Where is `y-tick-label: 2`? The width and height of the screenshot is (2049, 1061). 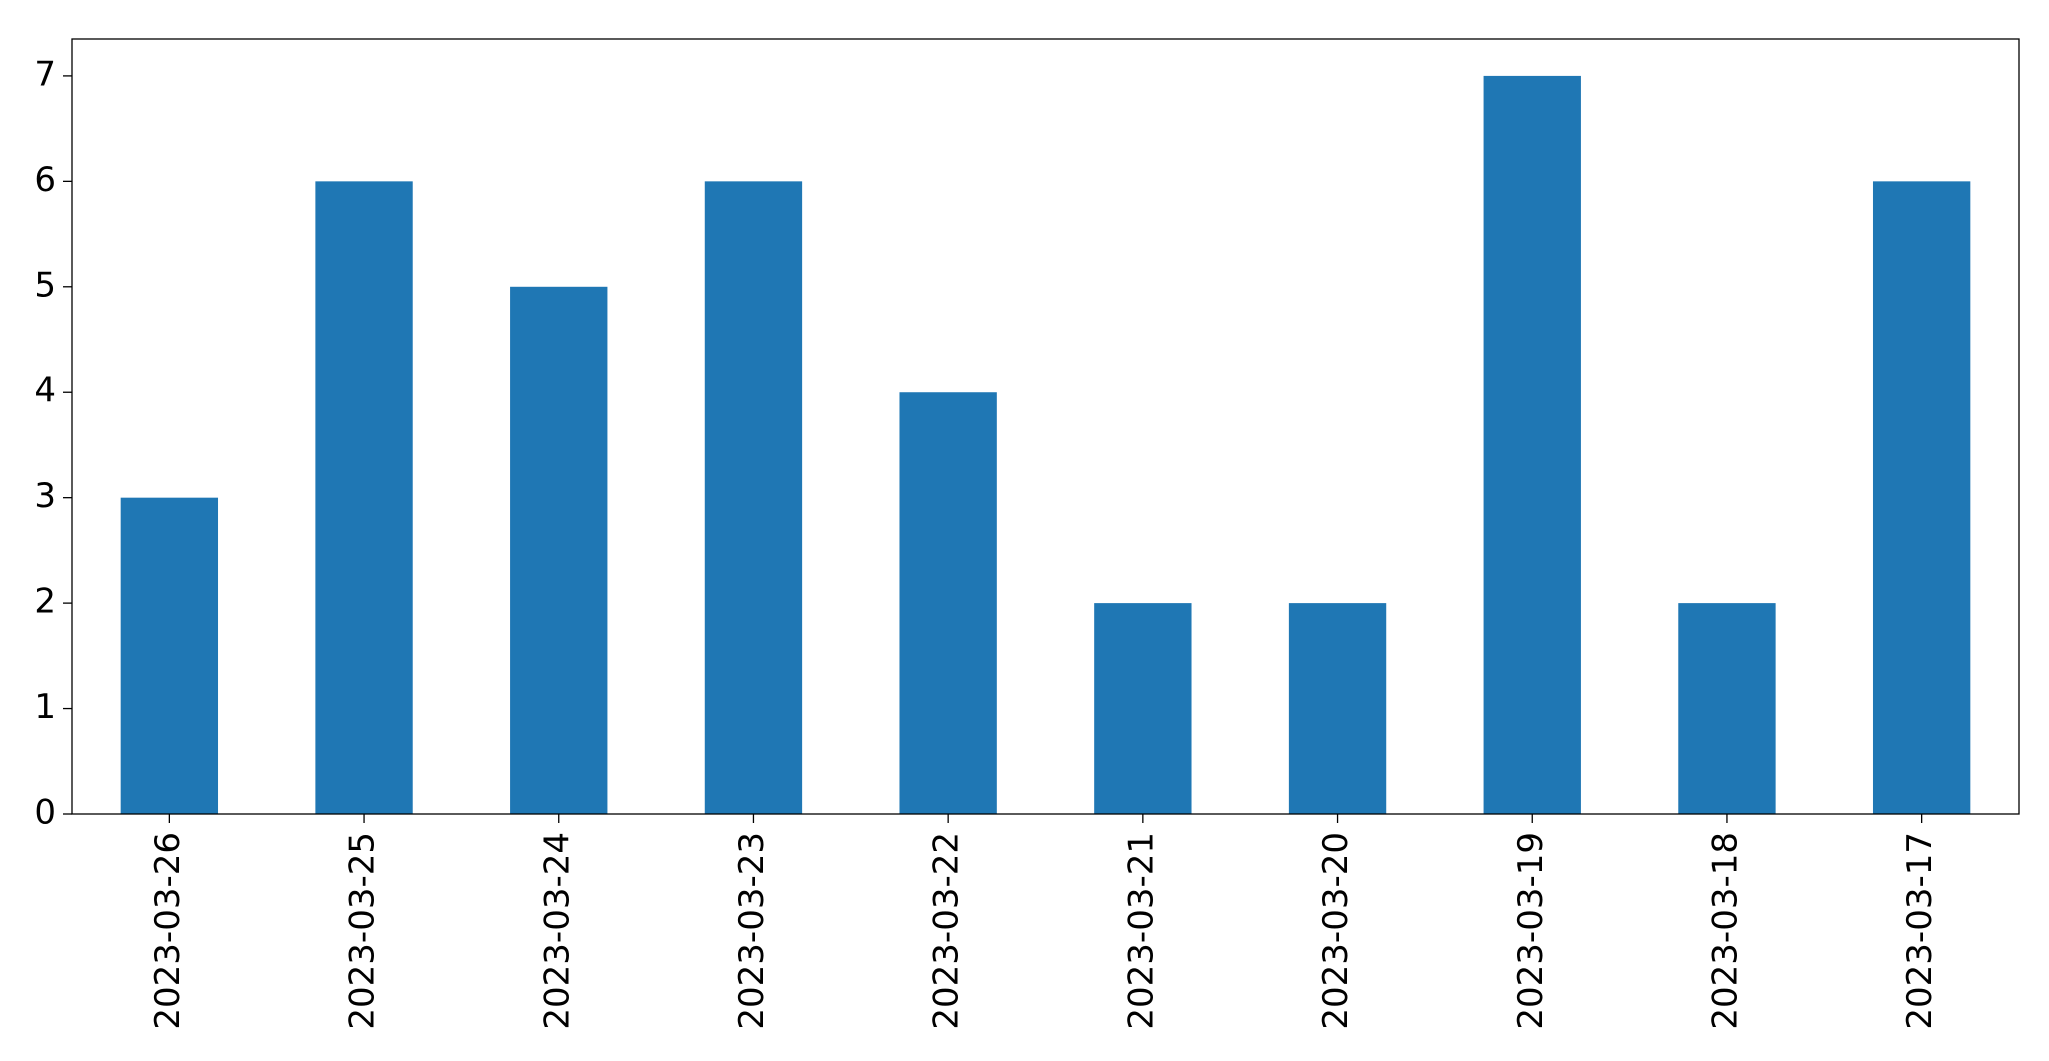
y-tick-label: 2 is located at coordinates (45, 602).